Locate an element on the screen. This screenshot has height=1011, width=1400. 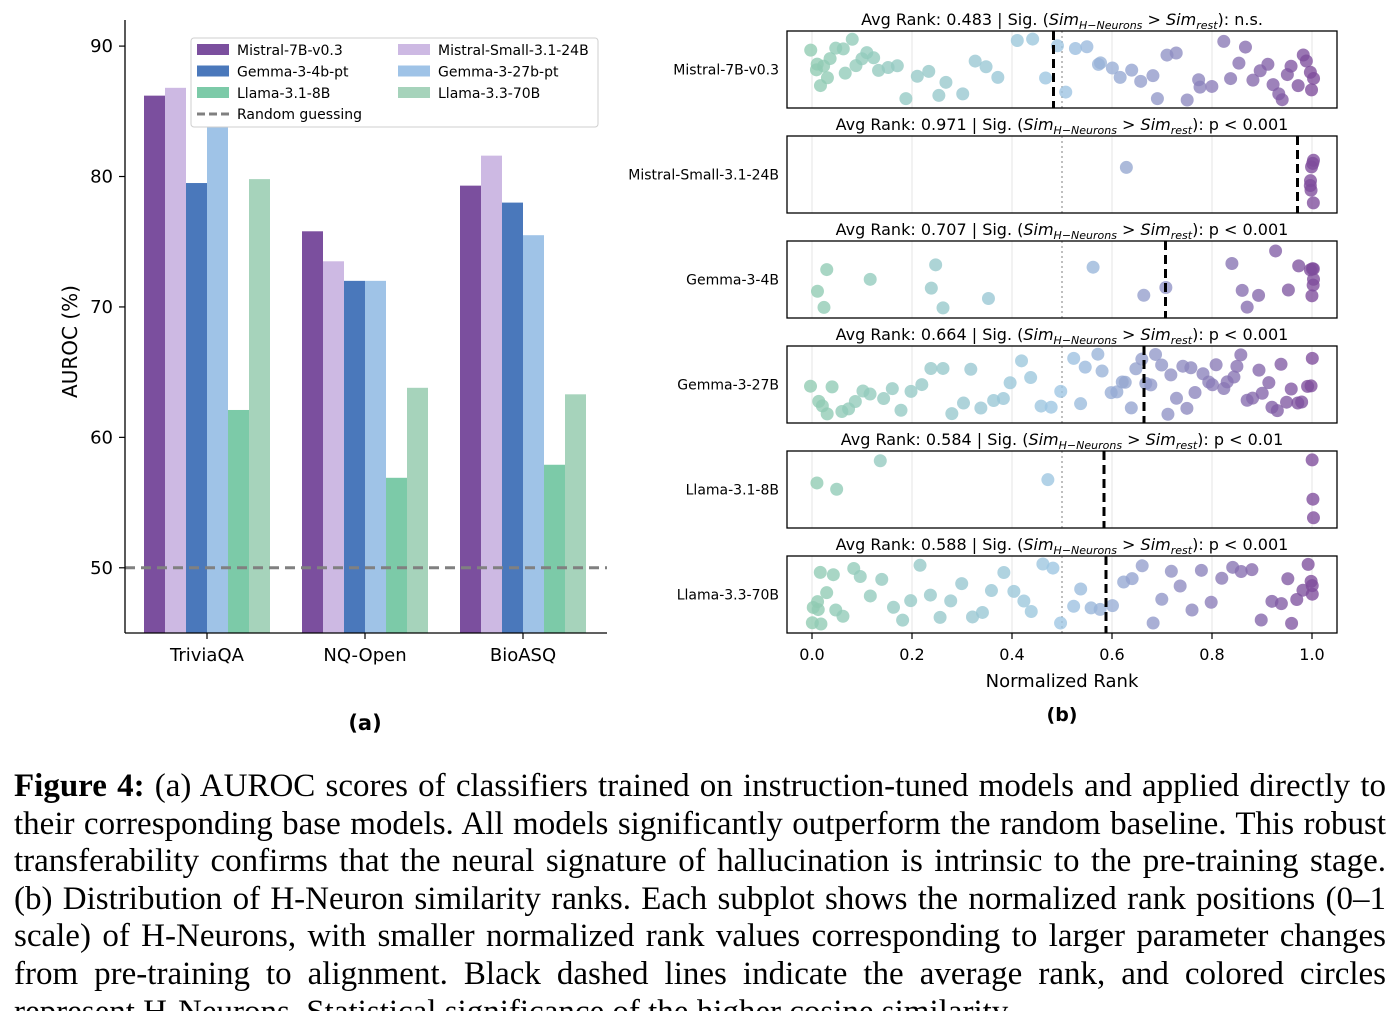
y-tick-label: 70 is located at coordinates (101, 307).